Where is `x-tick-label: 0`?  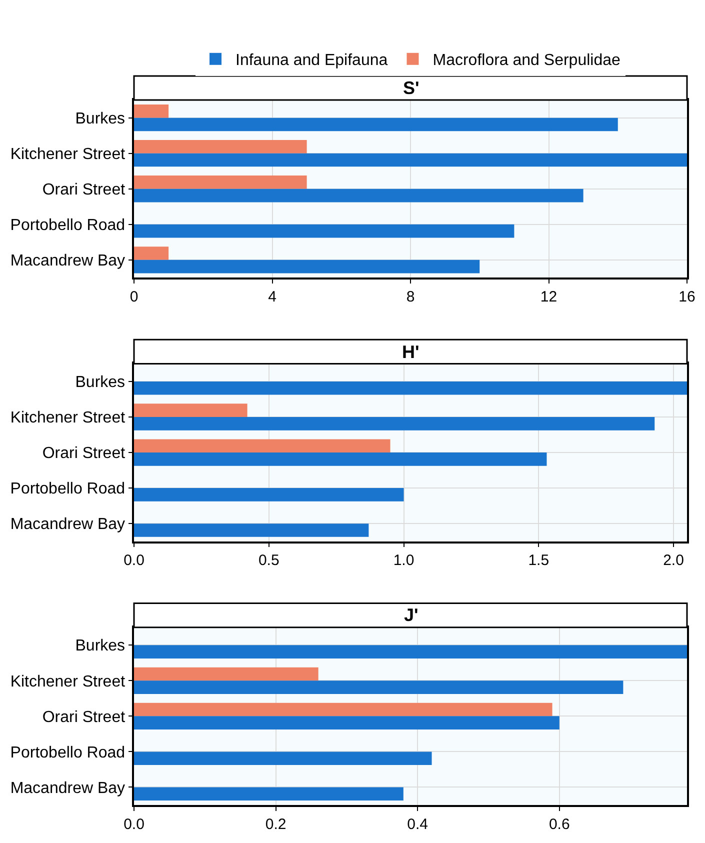 x-tick-label: 0 is located at coordinates (134, 297).